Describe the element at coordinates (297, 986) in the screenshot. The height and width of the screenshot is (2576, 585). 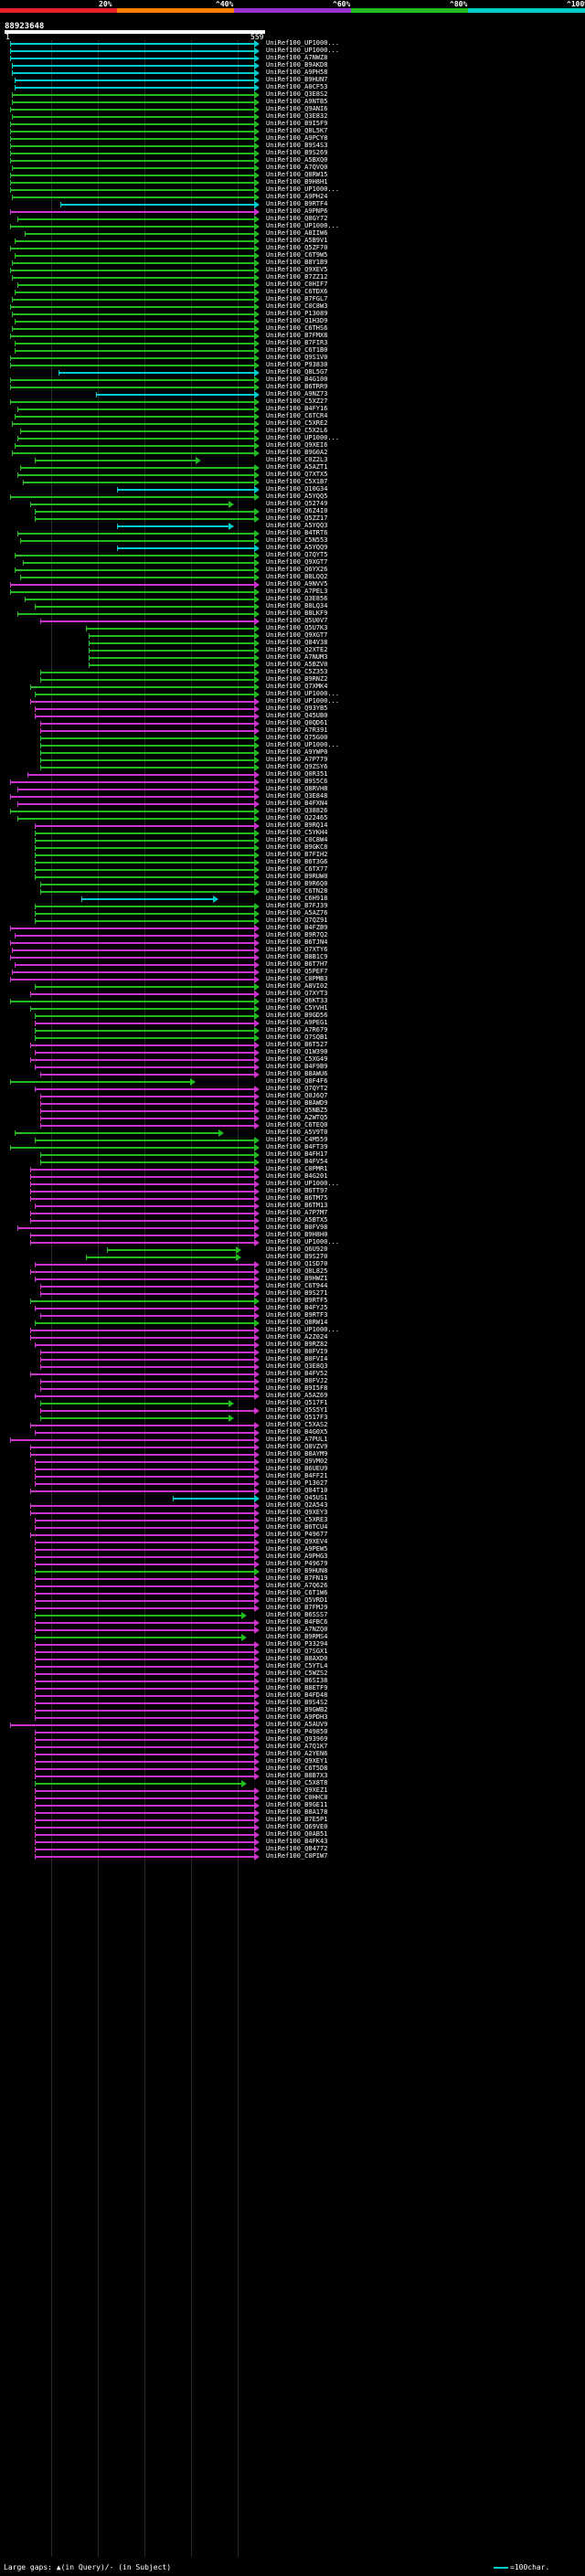
I see `hit-label: UniRef100_A8VI02` at that location.